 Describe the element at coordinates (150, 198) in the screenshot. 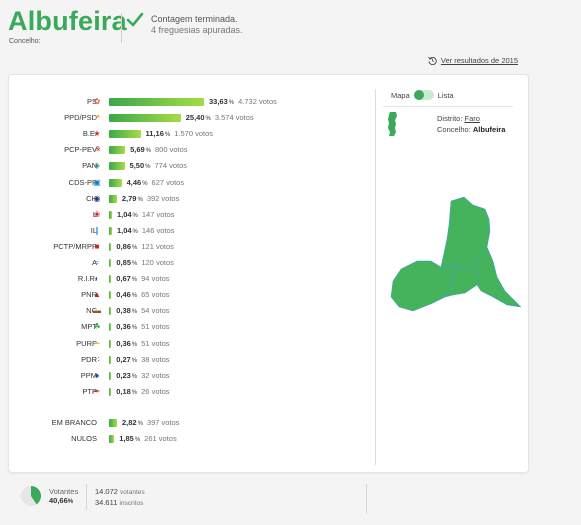

I see `result-value: 2,79% 392 votos` at that location.